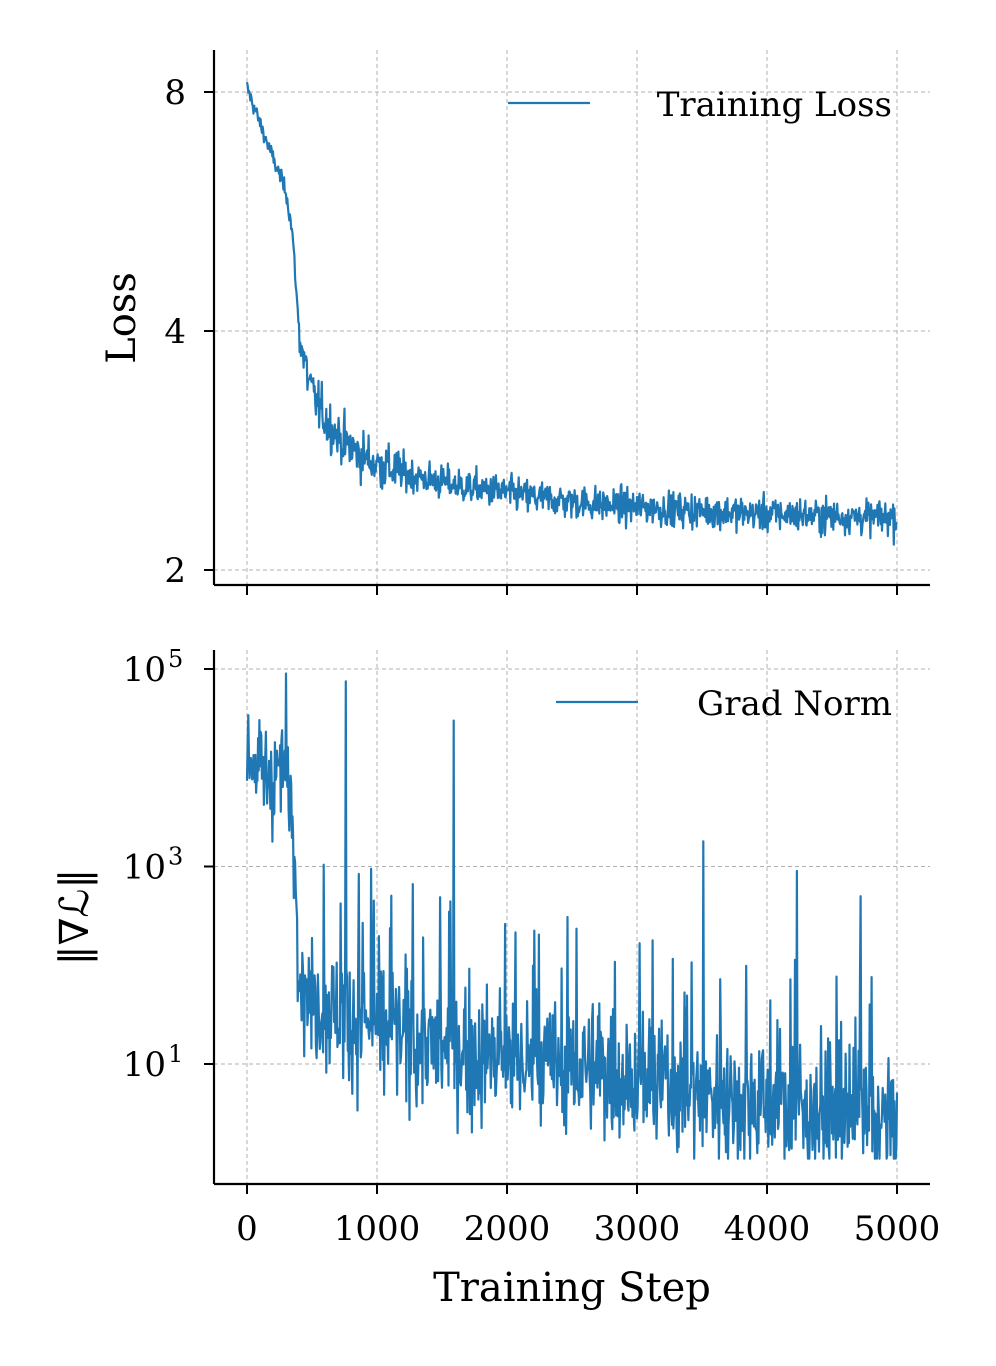  I want to click on x-tick-label: 3000, so click(637, 1229).